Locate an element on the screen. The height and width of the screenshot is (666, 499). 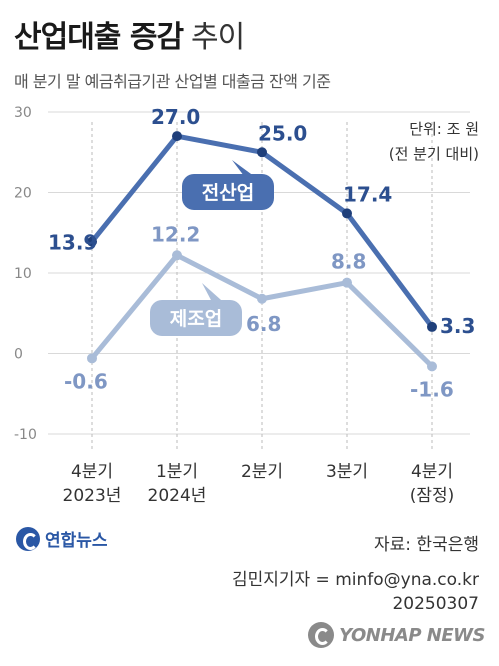
x-tick-label: 4분기 (잠정) is located at coordinates (432, 484).